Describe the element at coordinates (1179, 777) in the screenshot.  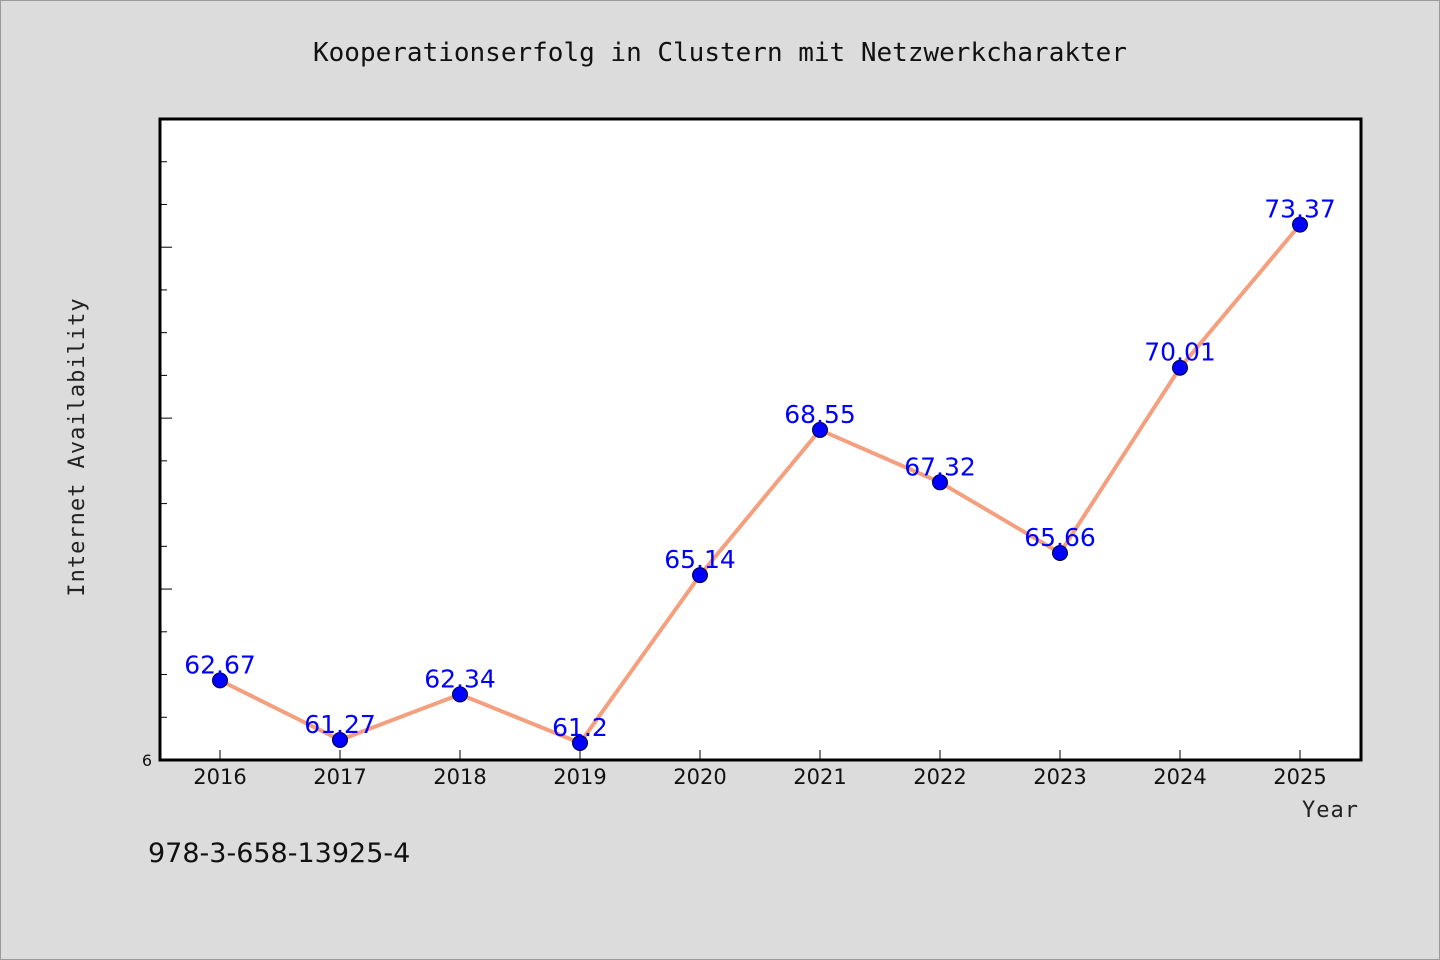
I see `x-tick-label: 2024` at that location.